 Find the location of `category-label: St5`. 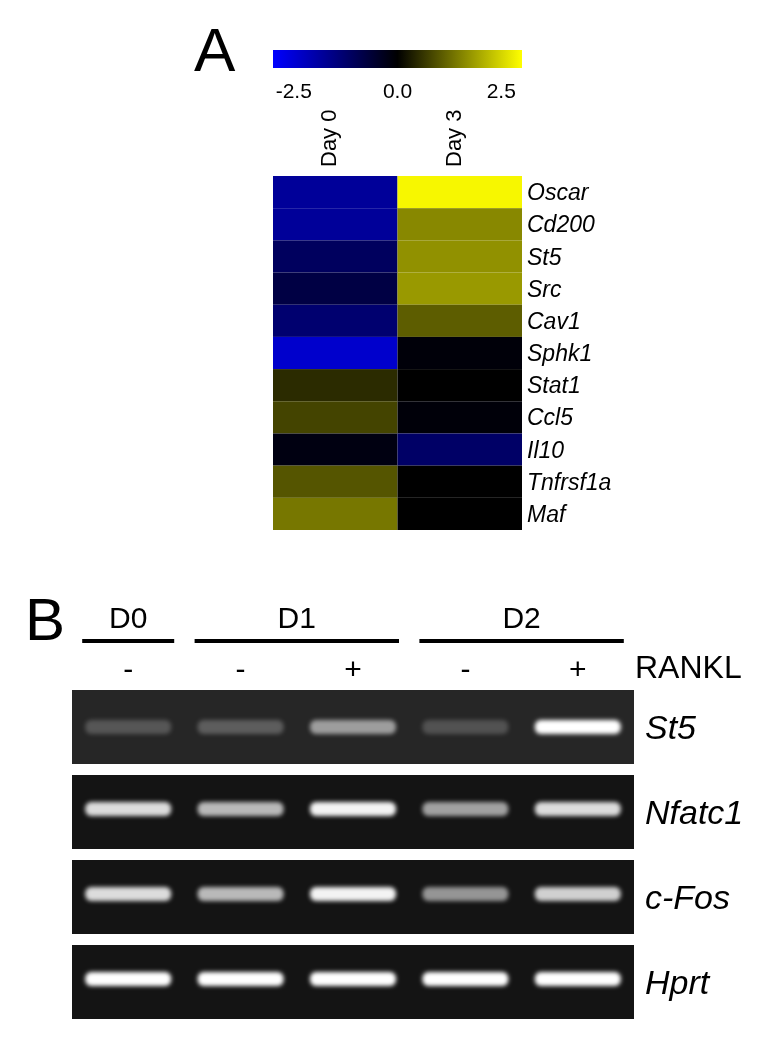

category-label: St5 is located at coordinates (671, 726).